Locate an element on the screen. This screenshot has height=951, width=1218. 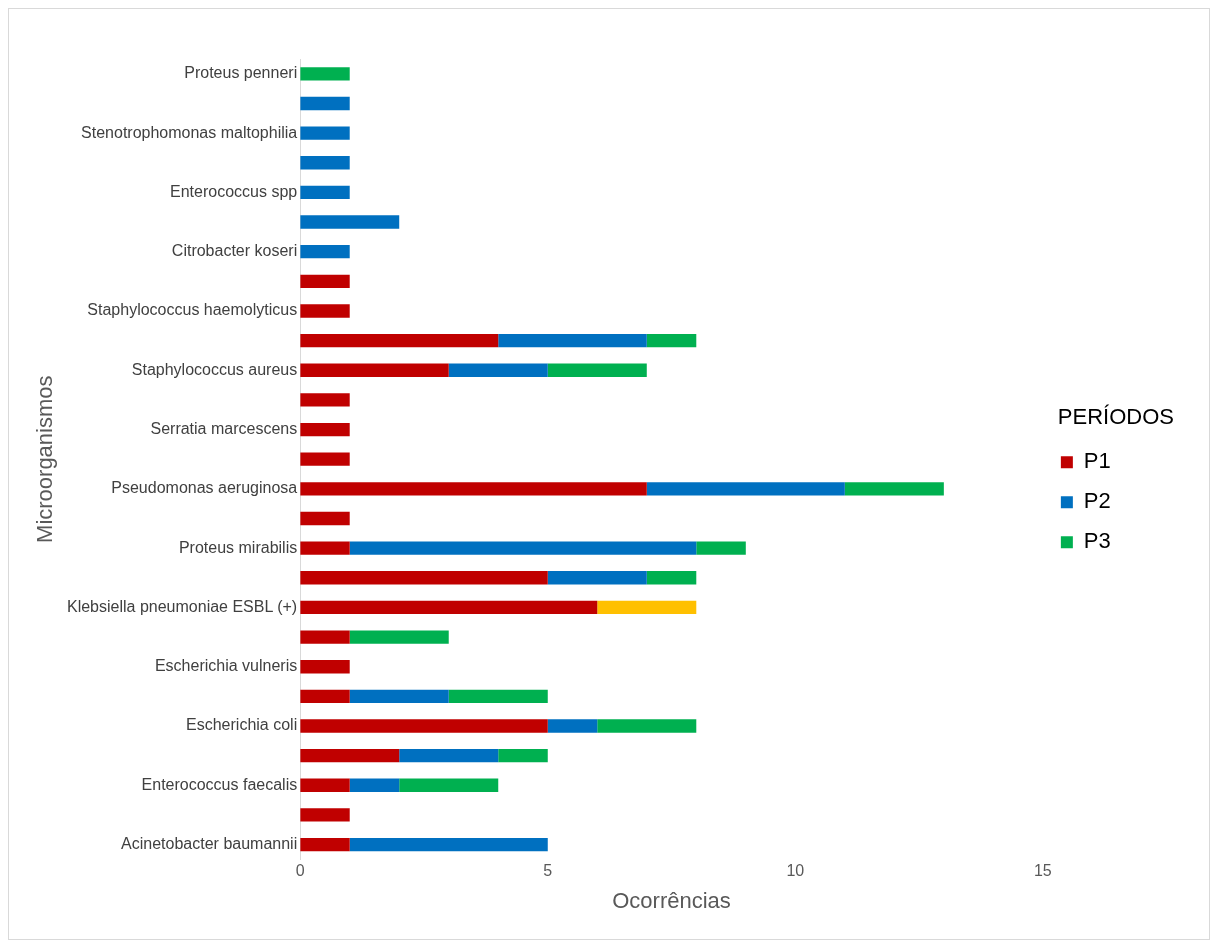
y-tick-label: Proteus mirabilis is located at coordinates (238, 547).